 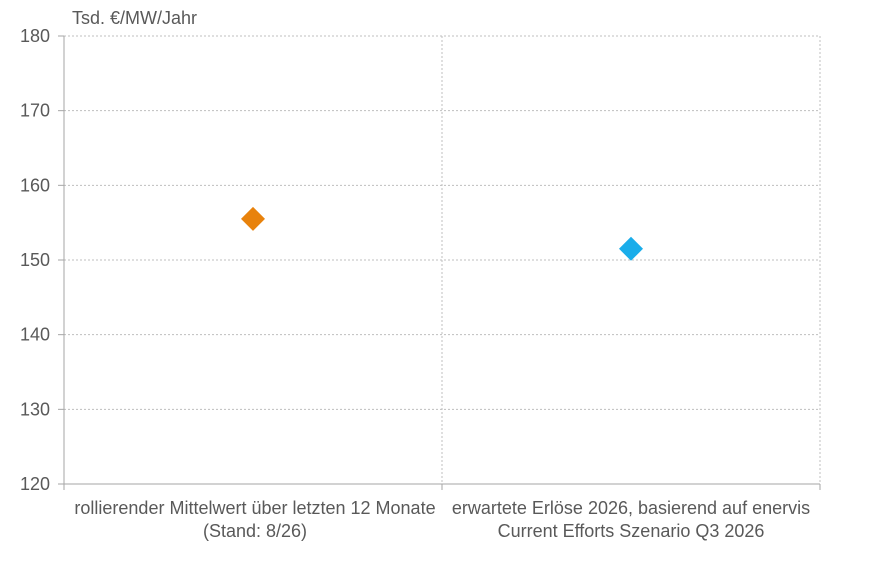 What do you see at coordinates (35, 185) in the screenshot?
I see `y-tick-label: 160` at bounding box center [35, 185].